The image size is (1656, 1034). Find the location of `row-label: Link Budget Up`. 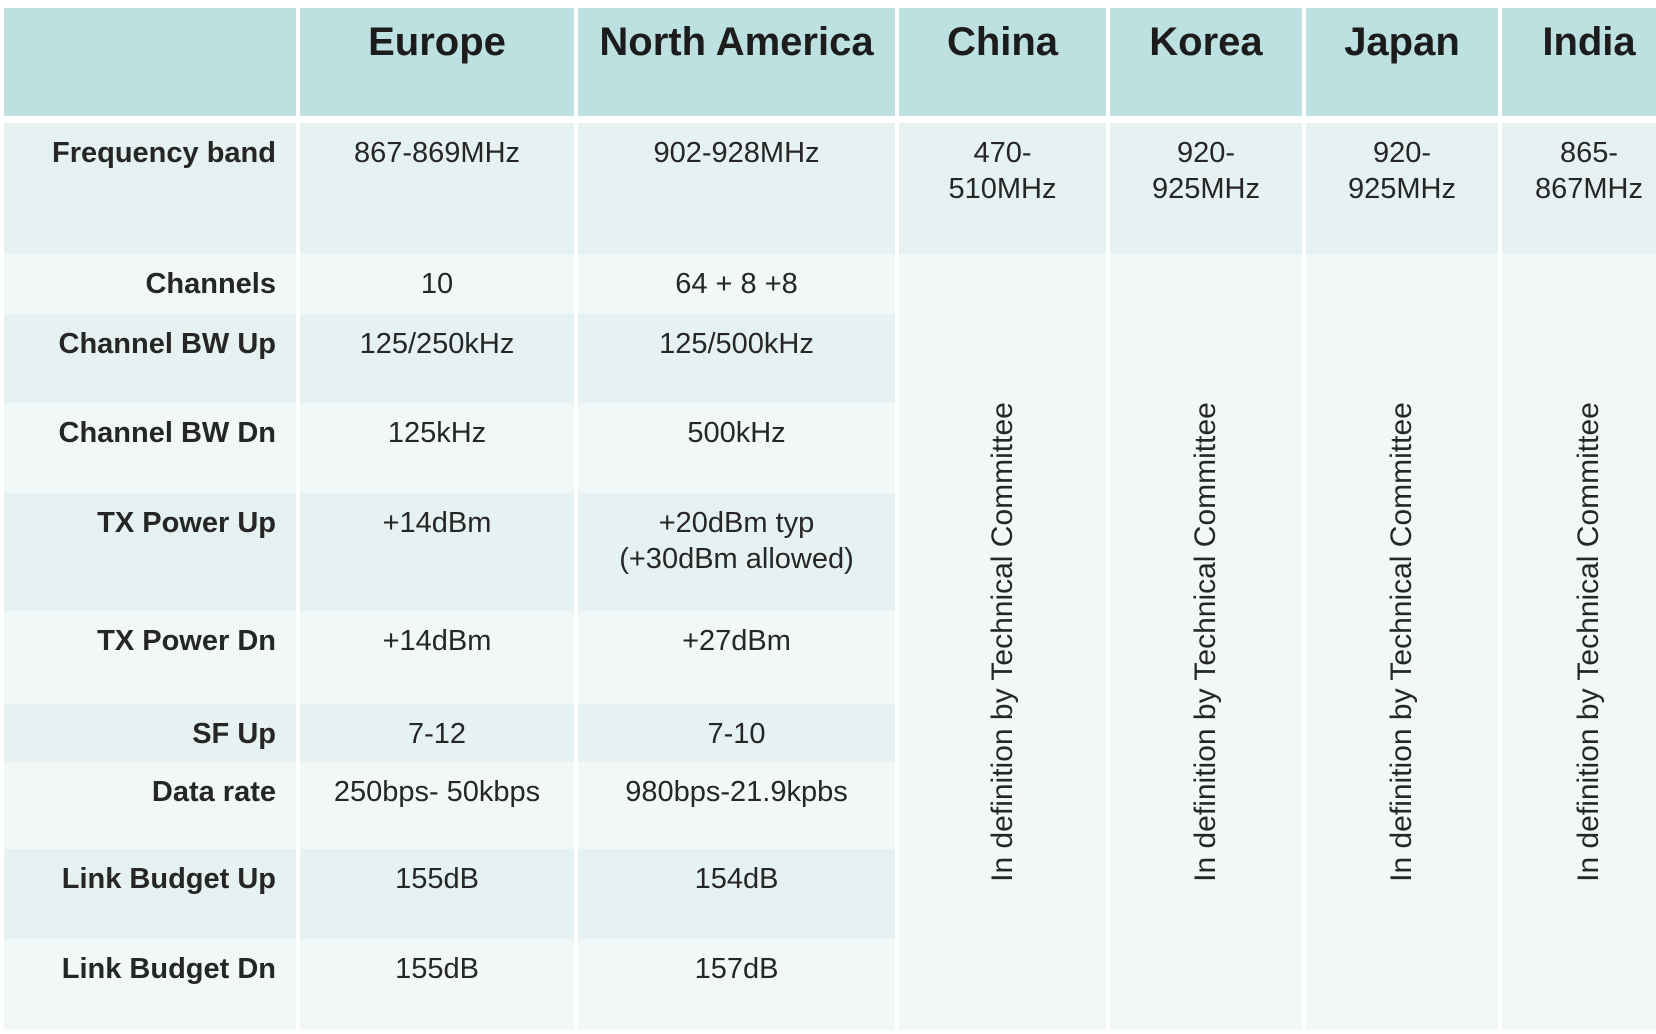

row-label: Link Budget Up is located at coordinates (150, 894).